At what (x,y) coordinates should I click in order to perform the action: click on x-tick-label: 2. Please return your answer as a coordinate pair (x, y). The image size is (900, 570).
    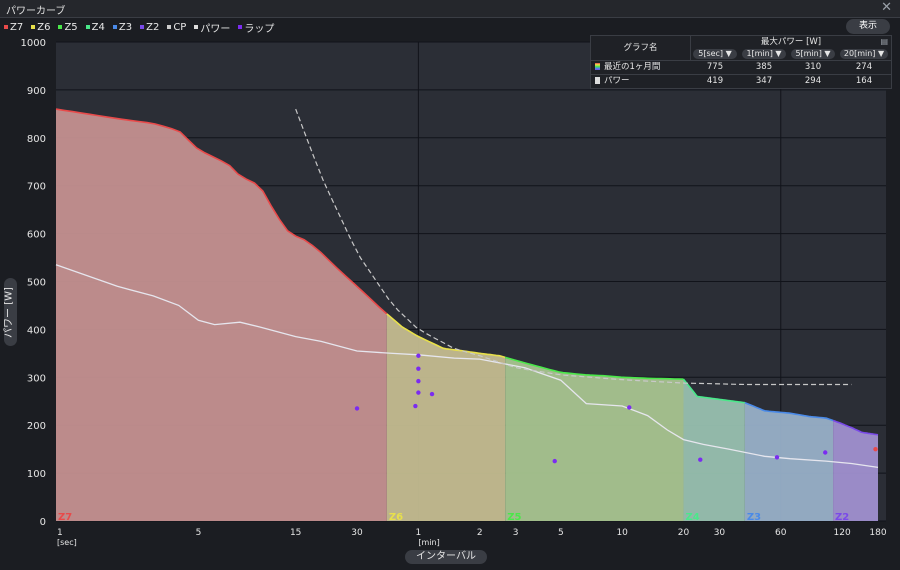
    Looking at the image, I should click on (480, 533).